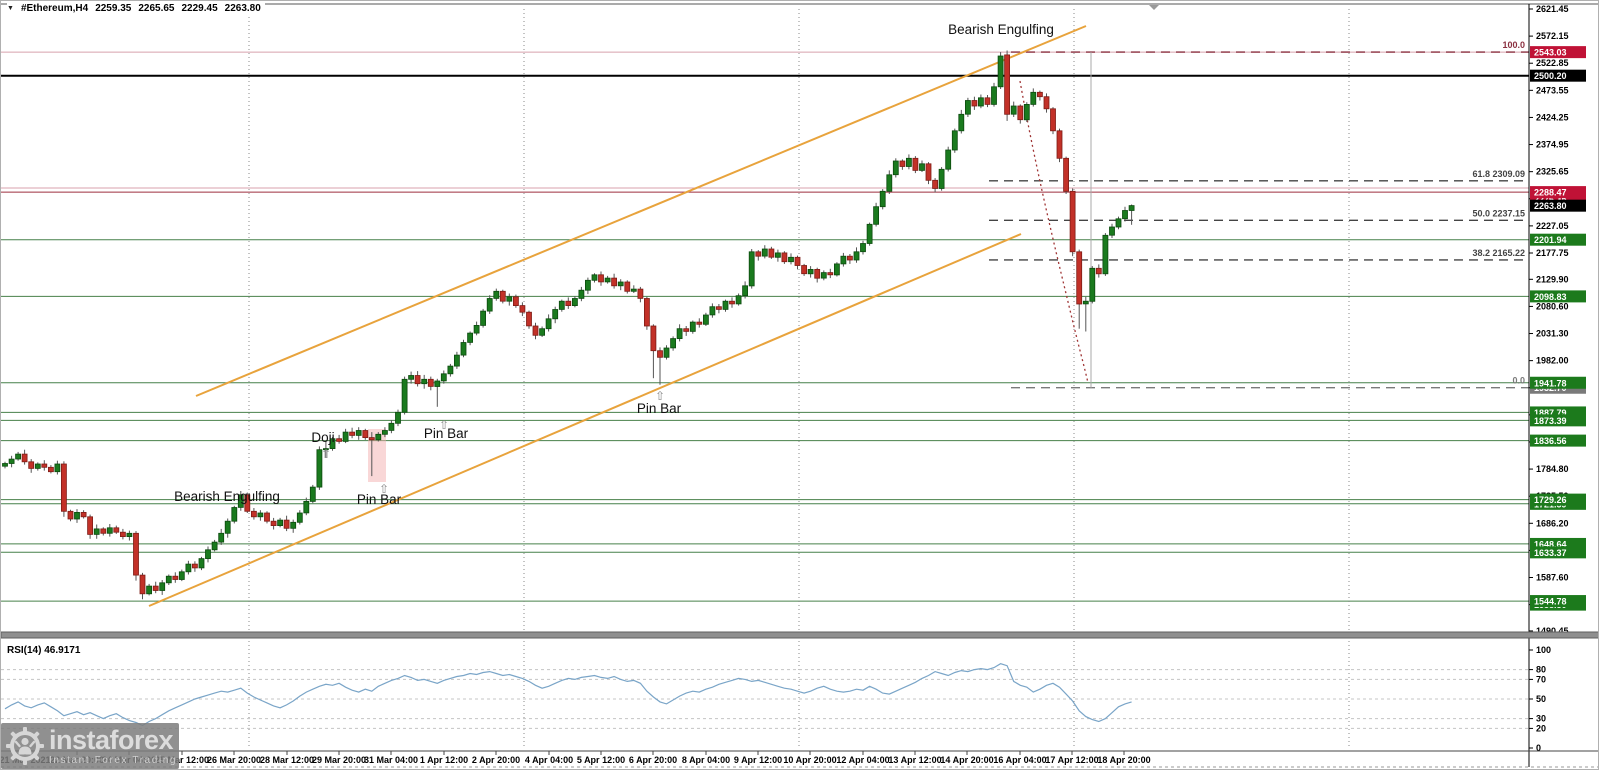  I want to click on time-tick-label: 18 Apr 20:00, so click(1123, 760).